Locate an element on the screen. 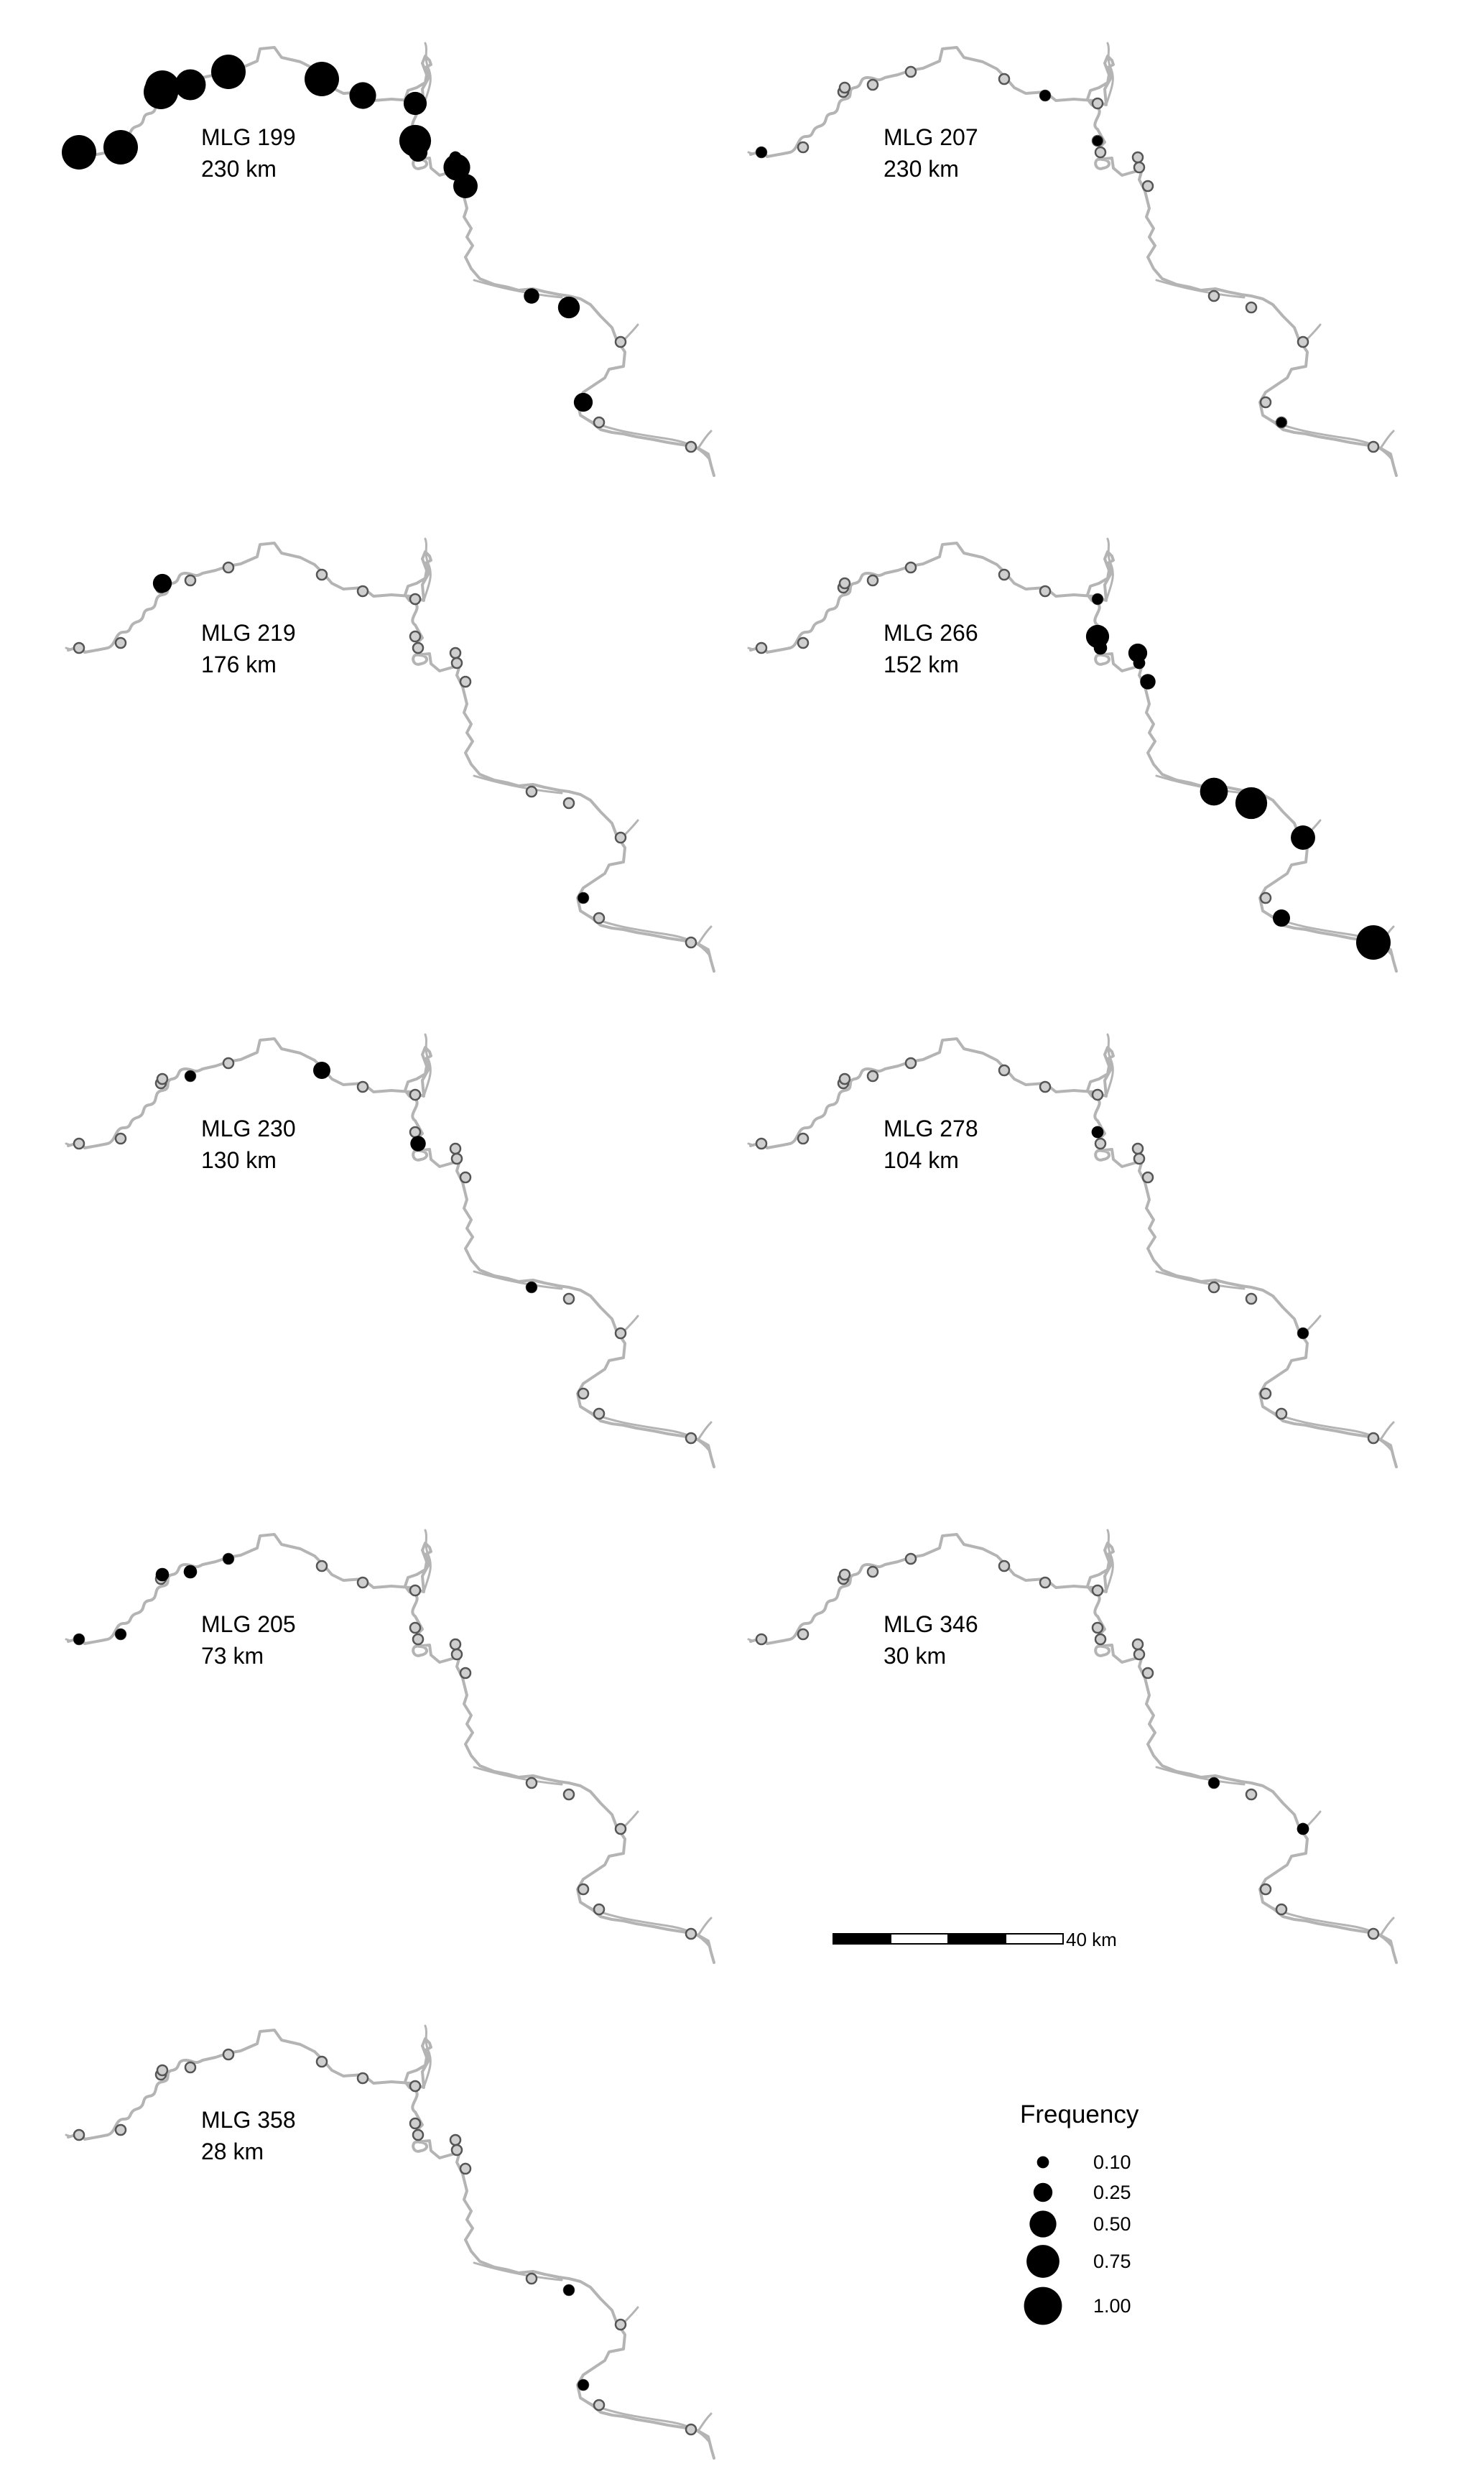 This screenshot has width=1484, height=2474. map-panel: MLG 358 28 km is located at coordinates (390, 2242).